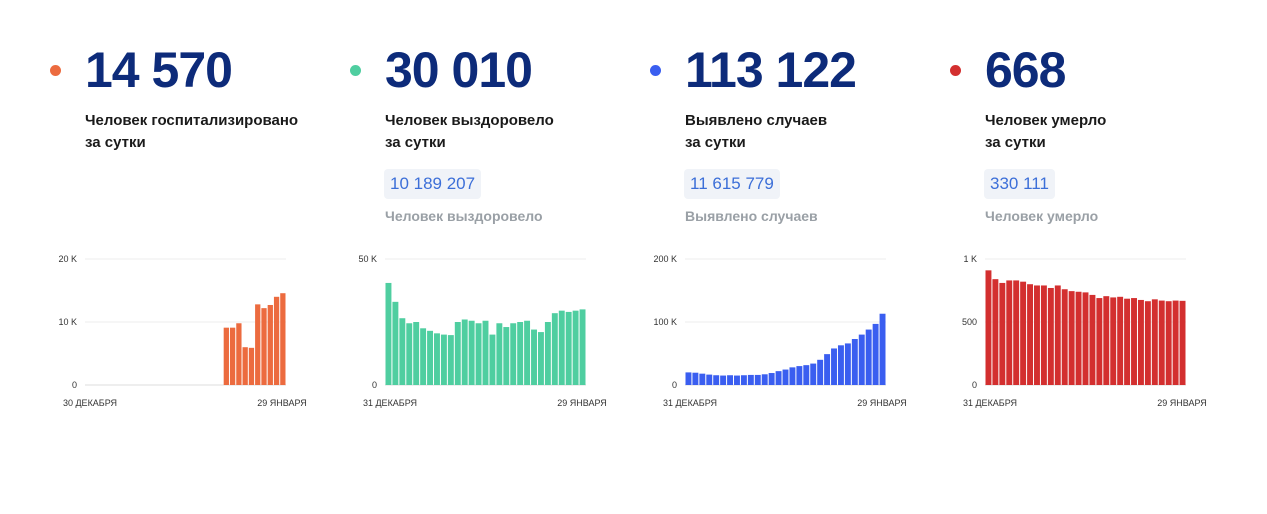 This screenshot has height=514, width=1267. What do you see at coordinates (771, 70) in the screenshot?
I see `cases-number: 113 122` at bounding box center [771, 70].